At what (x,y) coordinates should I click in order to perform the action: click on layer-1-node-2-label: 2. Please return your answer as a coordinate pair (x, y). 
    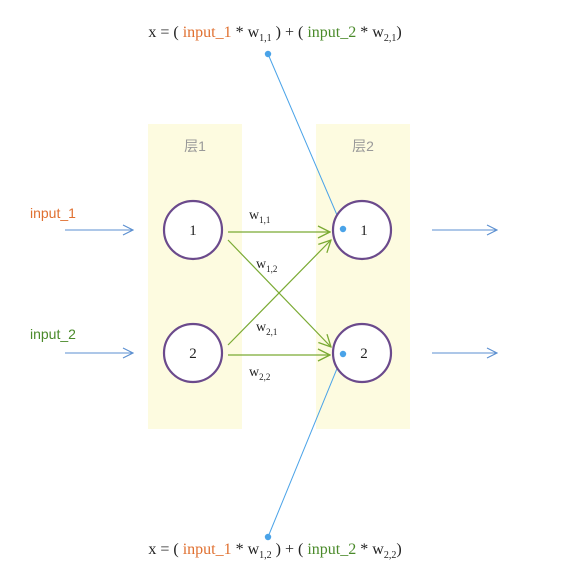
    Looking at the image, I should click on (193, 354).